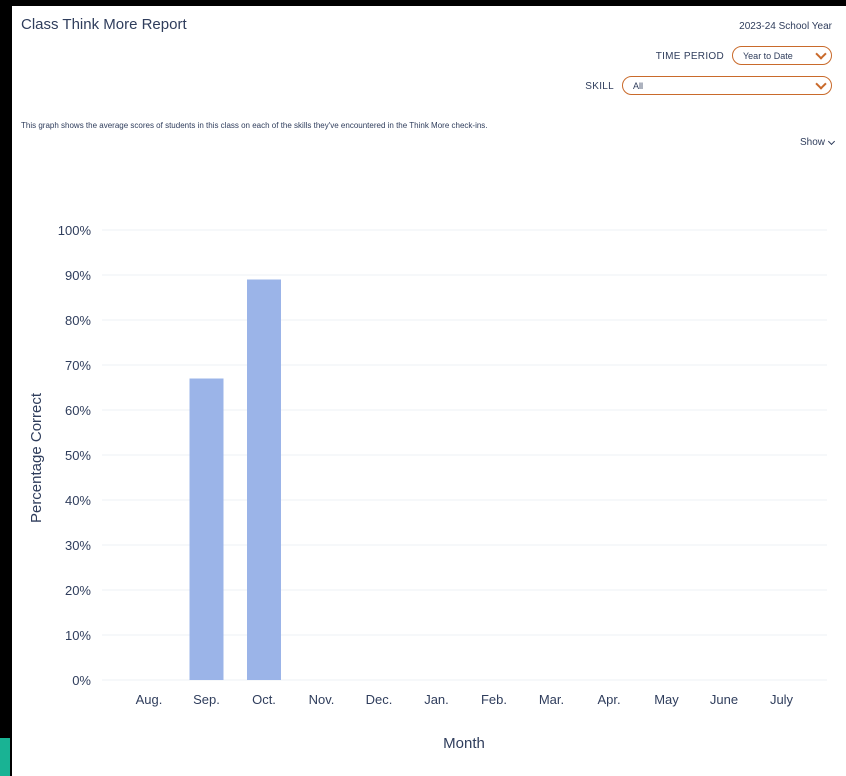  What do you see at coordinates (78, 635) in the screenshot?
I see `y-tick-label: 10%` at bounding box center [78, 635].